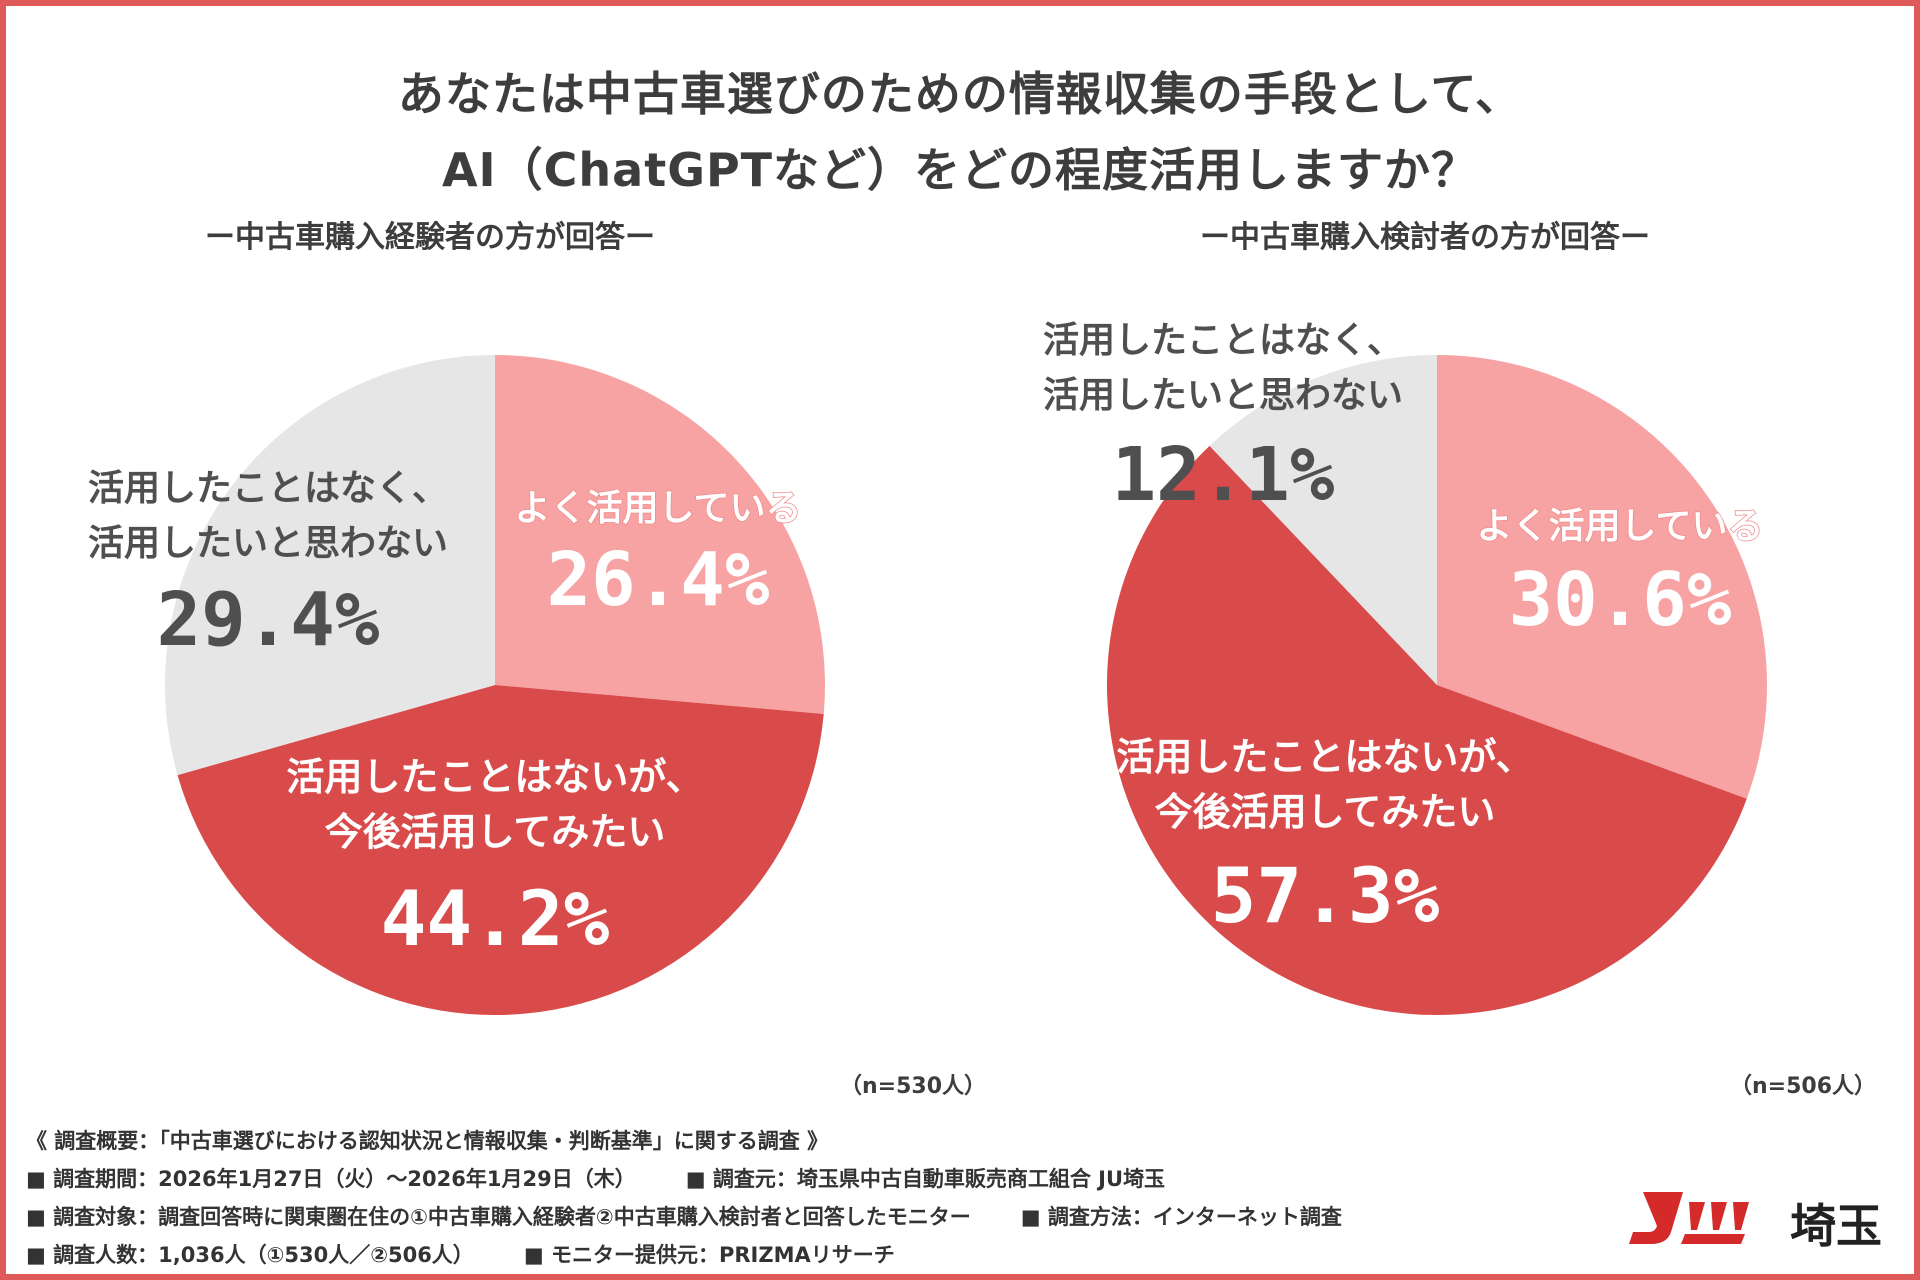 The image size is (1920, 1280). What do you see at coordinates (1836, 1226) in the screenshot?
I see `logo-text: 埼玉` at bounding box center [1836, 1226].